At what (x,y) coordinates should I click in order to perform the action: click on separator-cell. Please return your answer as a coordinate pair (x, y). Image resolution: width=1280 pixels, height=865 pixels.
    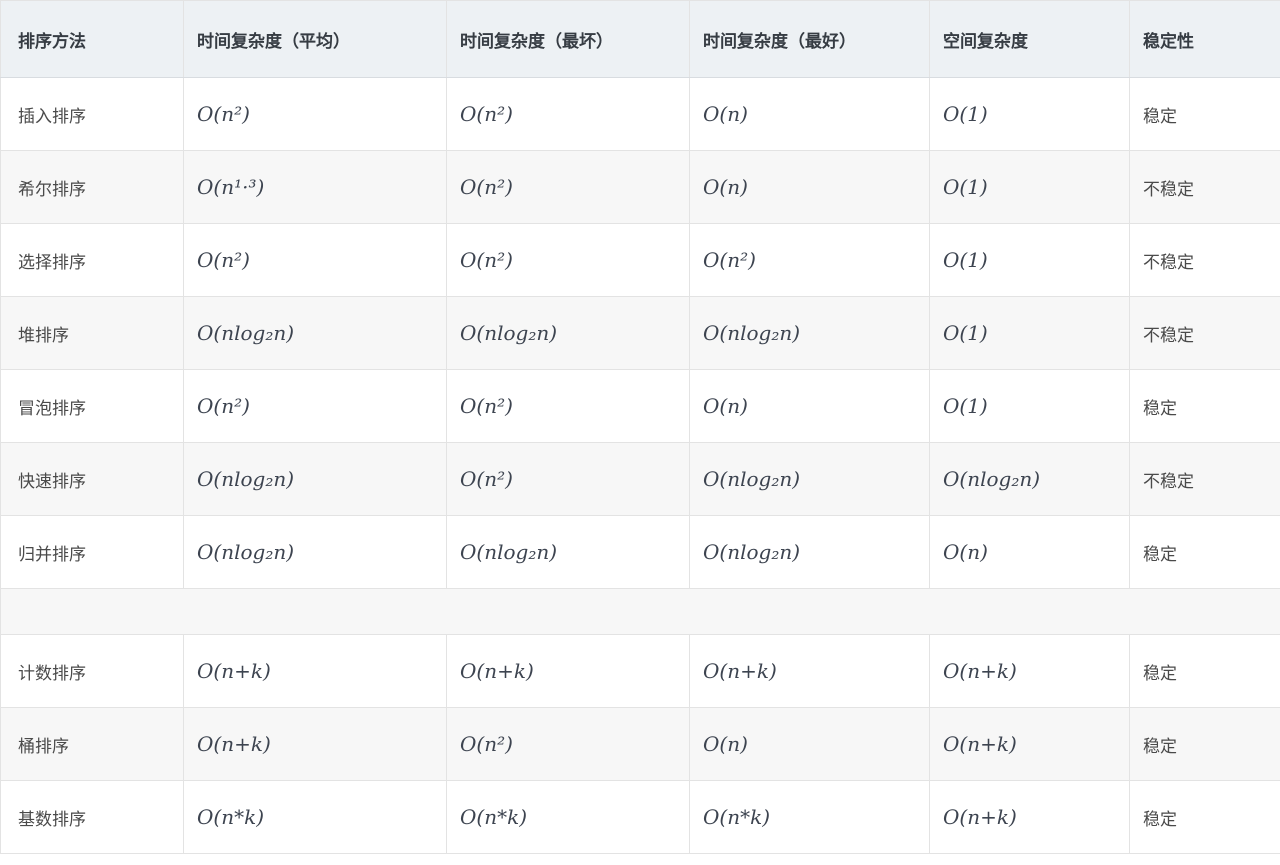
    Looking at the image, I should click on (640, 611).